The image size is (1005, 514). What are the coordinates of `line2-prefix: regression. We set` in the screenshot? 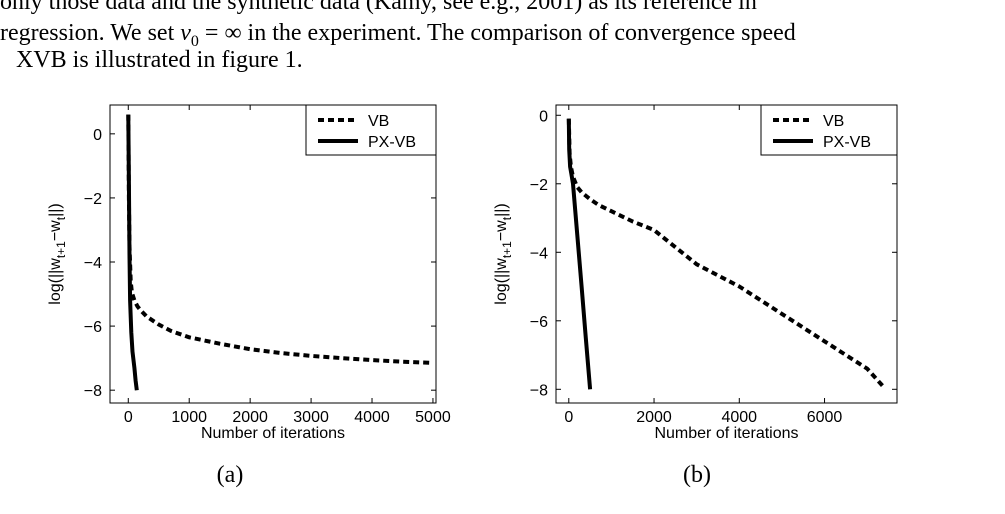 It's located at (90, 33).